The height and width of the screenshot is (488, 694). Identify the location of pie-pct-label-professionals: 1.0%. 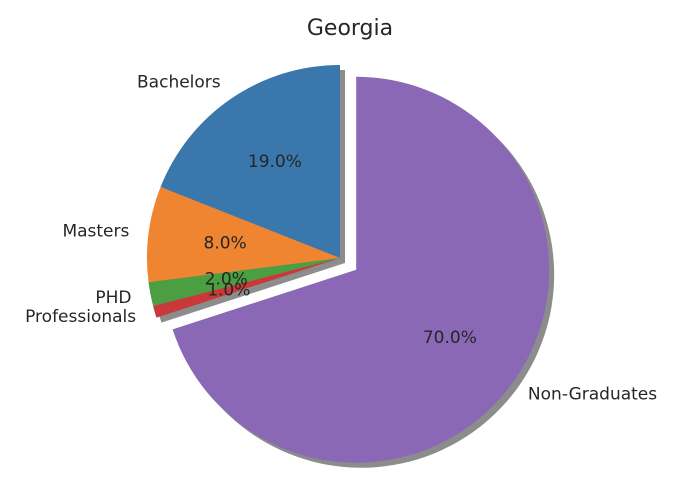
(228, 290).